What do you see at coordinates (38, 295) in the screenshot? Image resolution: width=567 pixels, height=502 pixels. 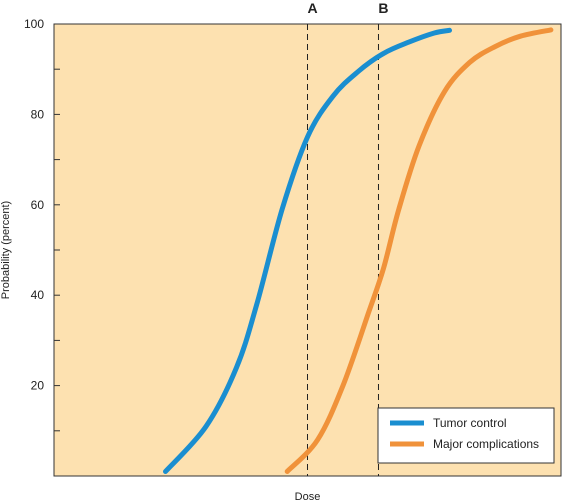 I see `y-tick-label: 40` at bounding box center [38, 295].